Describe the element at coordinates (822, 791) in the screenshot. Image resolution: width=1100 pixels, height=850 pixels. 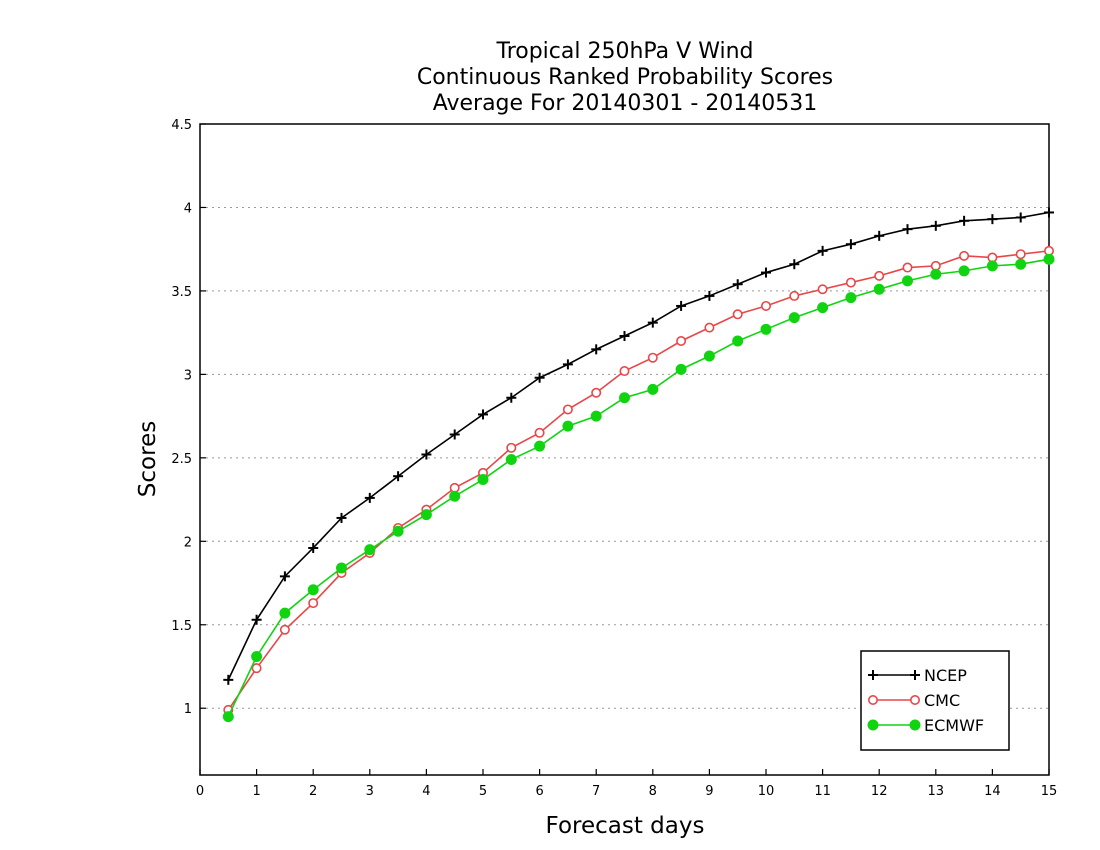
I see `x-tick-label: 11` at that location.